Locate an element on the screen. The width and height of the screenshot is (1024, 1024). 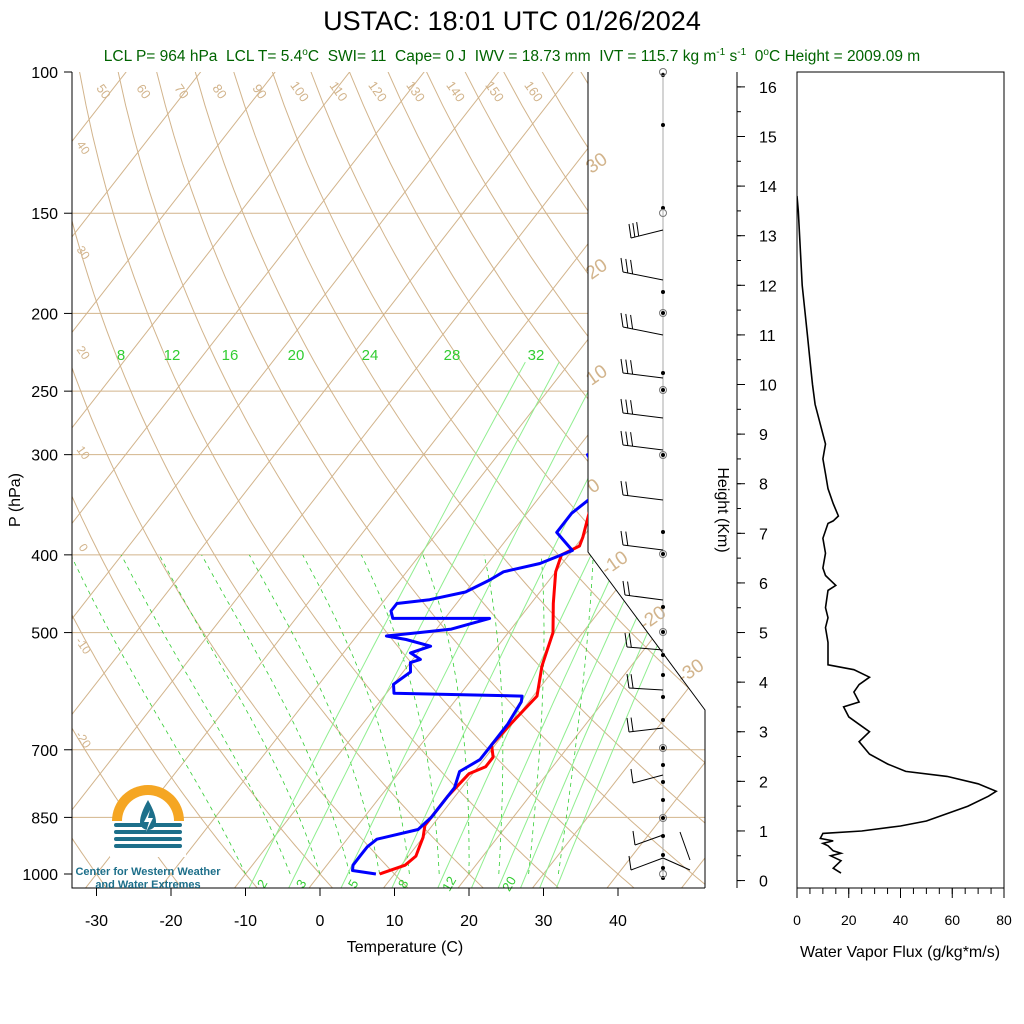
logo-bolt-icon is located at coordinates (148, 821).